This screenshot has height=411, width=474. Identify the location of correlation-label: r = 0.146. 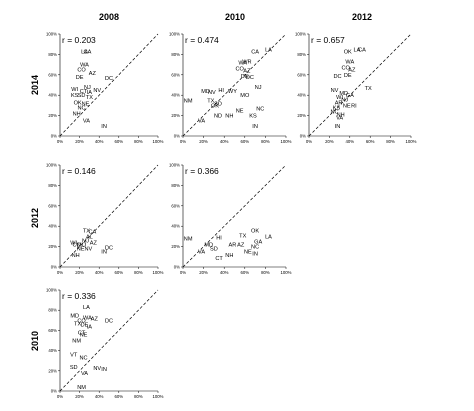
(79, 171).